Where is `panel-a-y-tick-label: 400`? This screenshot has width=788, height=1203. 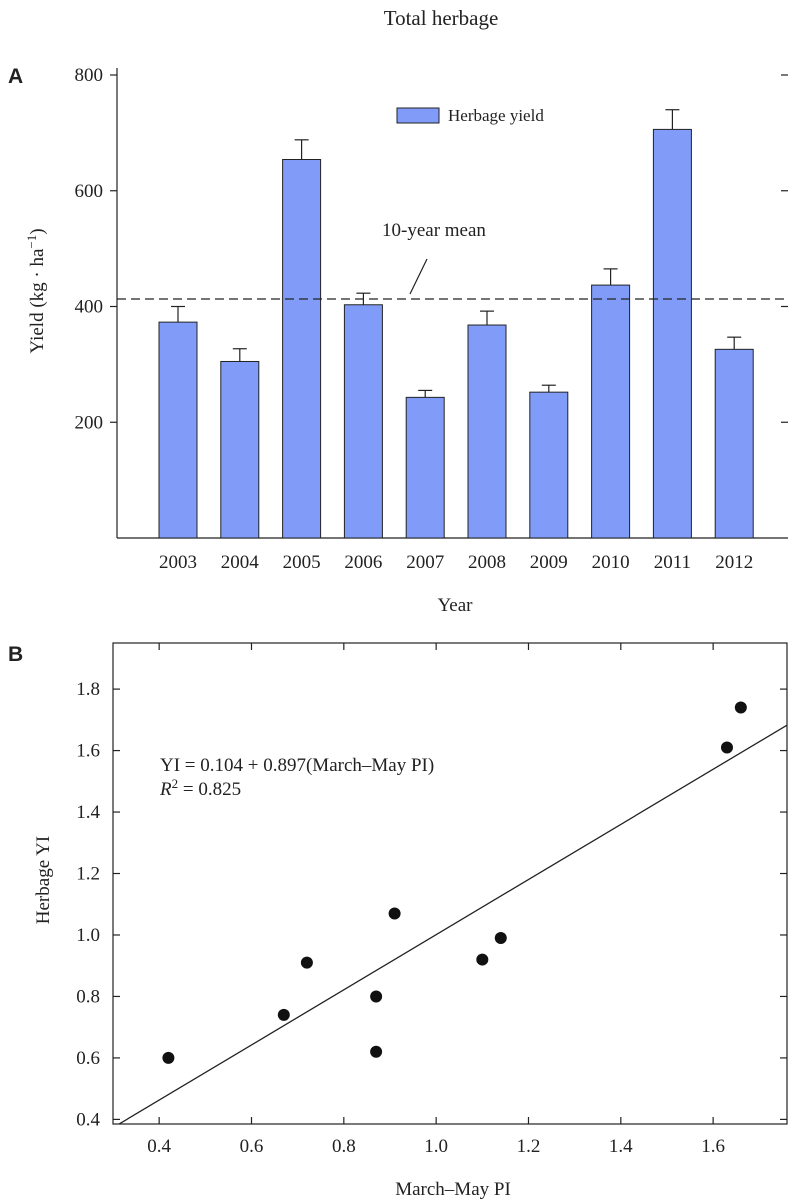
panel-a-y-tick-label: 400 is located at coordinates (89, 307).